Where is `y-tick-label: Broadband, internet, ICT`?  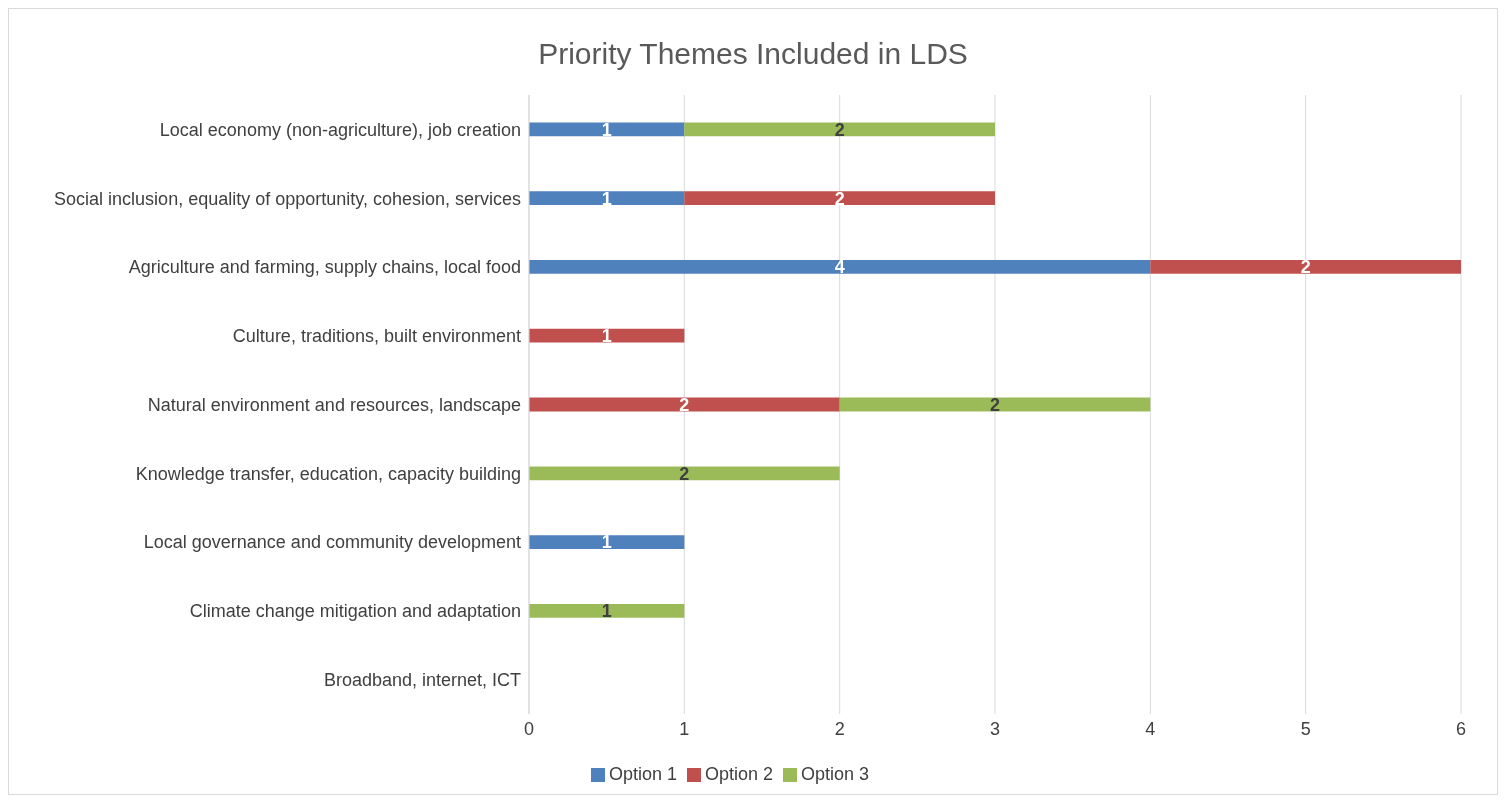
y-tick-label: Broadband, internet, ICT is located at coordinates (422, 680).